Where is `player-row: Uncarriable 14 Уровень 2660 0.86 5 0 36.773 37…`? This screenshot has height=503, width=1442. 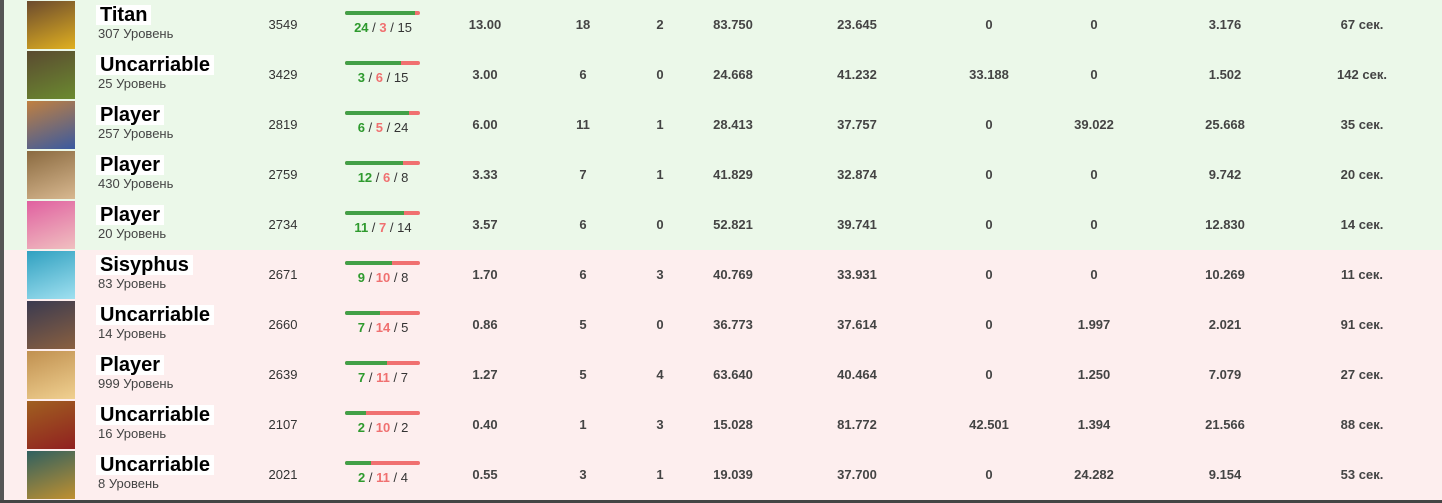 player-row: Uncarriable 14 Уровень 2660 0.86 5 0 36.773 37… is located at coordinates (723, 325).